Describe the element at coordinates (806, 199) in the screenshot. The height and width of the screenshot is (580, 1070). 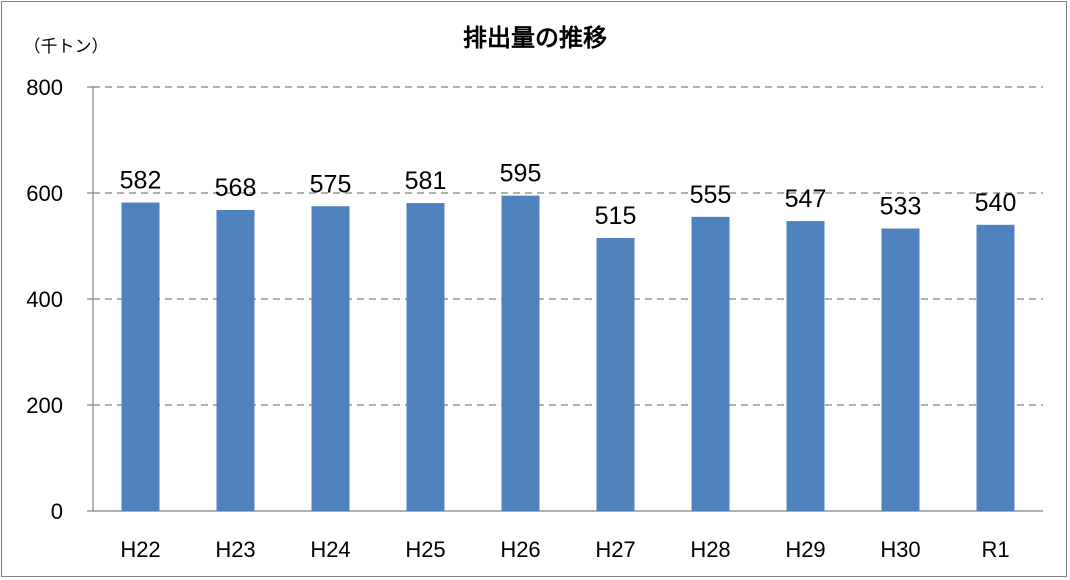
I see `data-label: 547` at that location.